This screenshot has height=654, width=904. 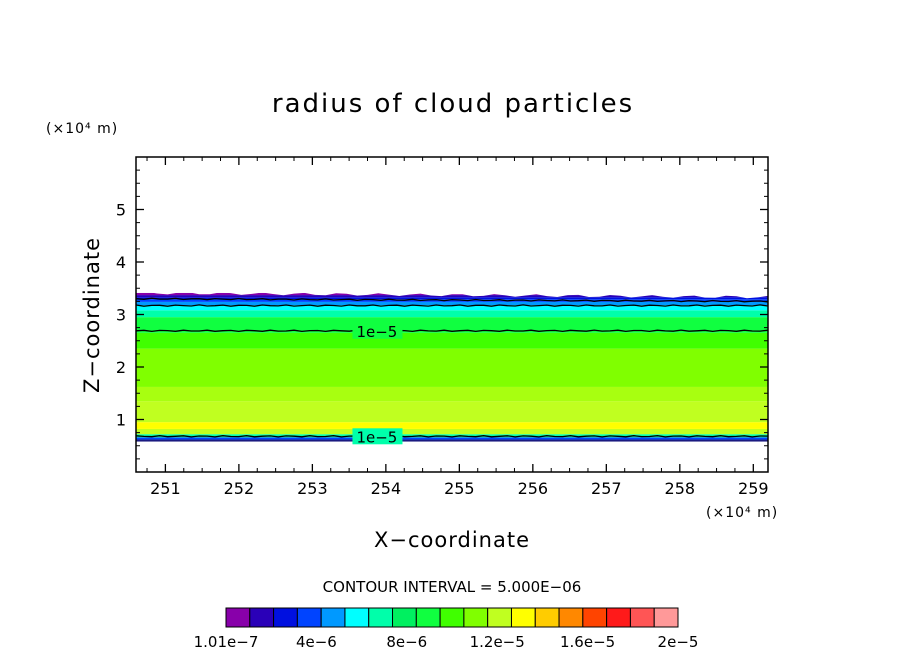 I want to click on y-axis-label: Z−coordinate, so click(x=92, y=315).